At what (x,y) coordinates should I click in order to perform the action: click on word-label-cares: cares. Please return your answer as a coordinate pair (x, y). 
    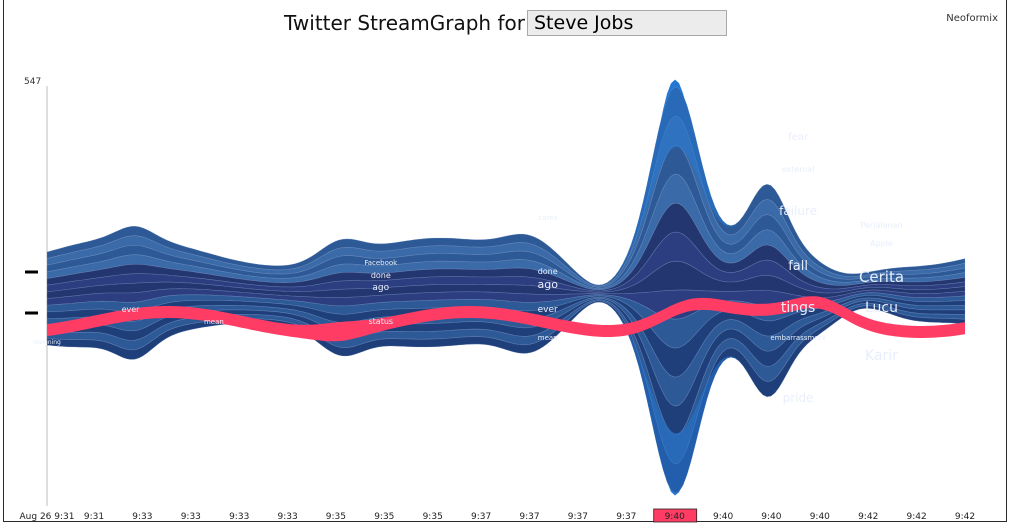
    Looking at the image, I should click on (547, 218).